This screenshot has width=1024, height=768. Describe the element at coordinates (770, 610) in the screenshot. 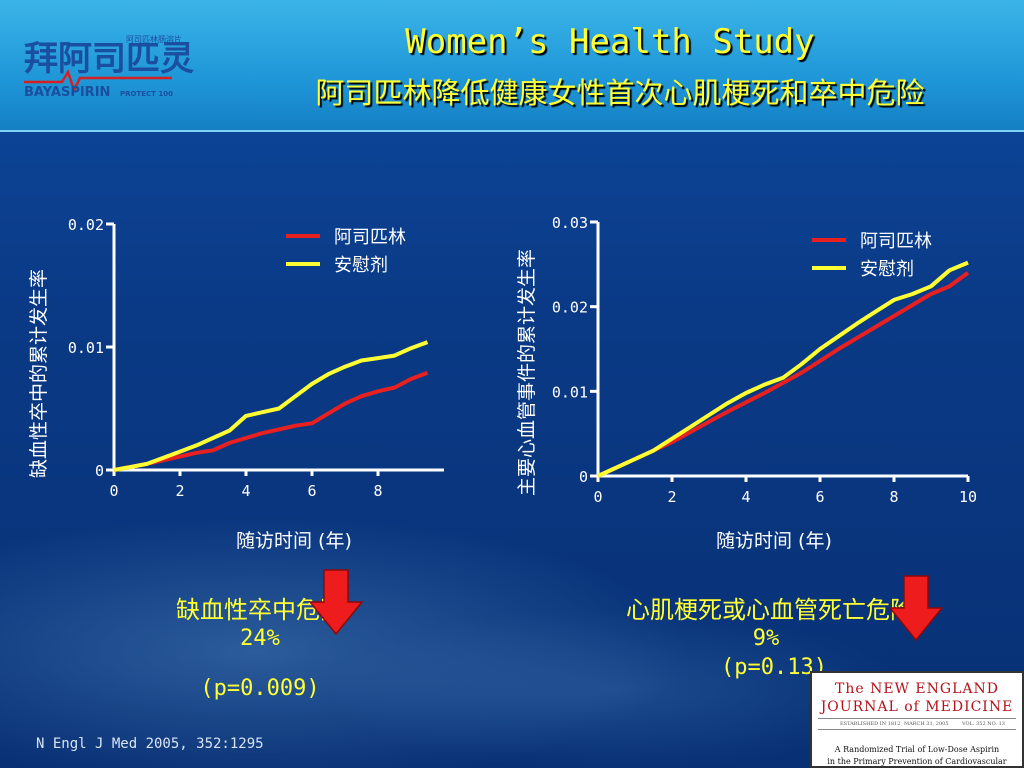

I see `chart2-risk-label: 心肌梗死或心血管死亡危险` at that location.